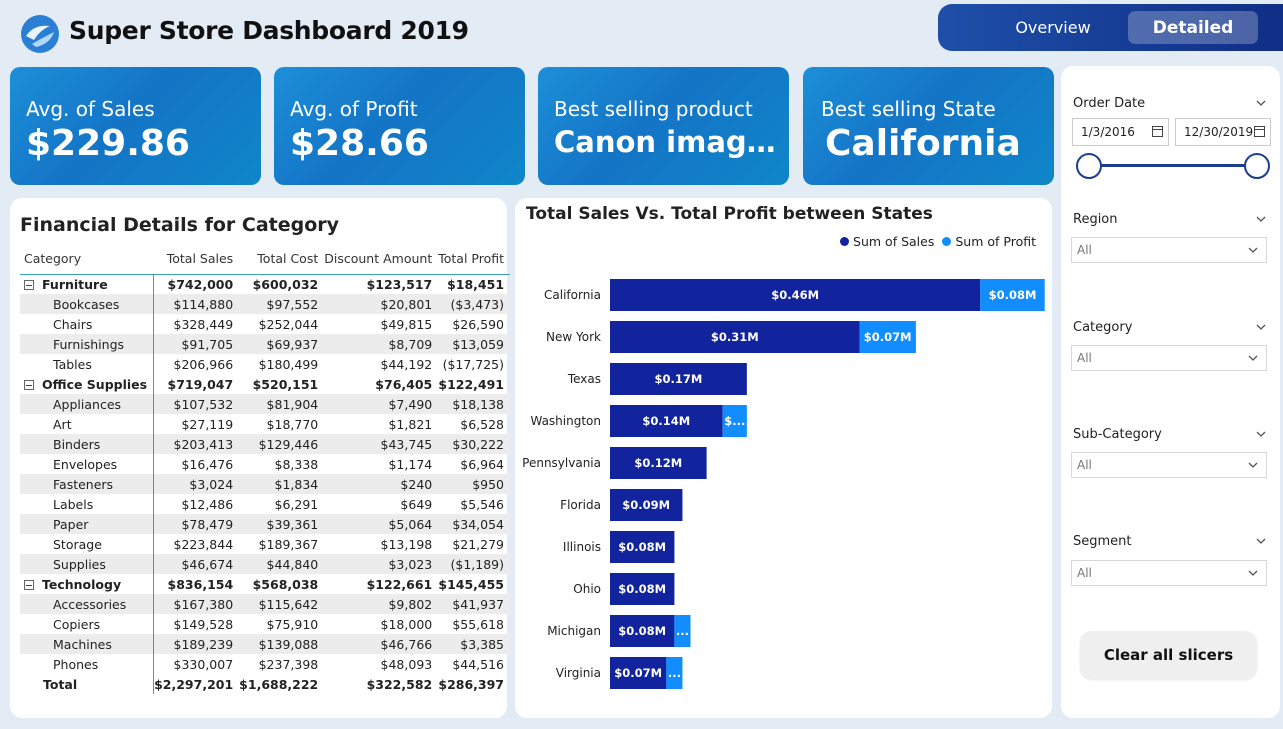 This screenshot has height=729, width=1283. I want to click on category-cell: Phones, so click(87, 664).